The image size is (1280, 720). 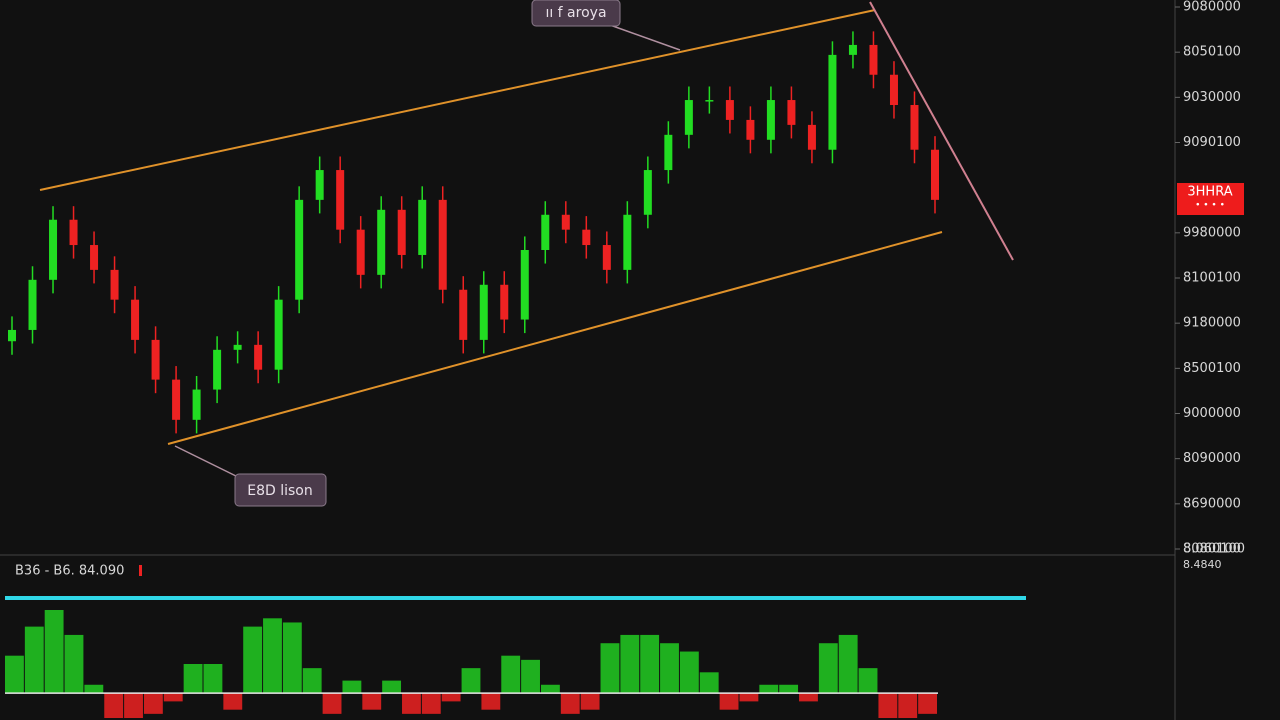 I want to click on price-tag-sub: • • • •, so click(x=1210, y=206).